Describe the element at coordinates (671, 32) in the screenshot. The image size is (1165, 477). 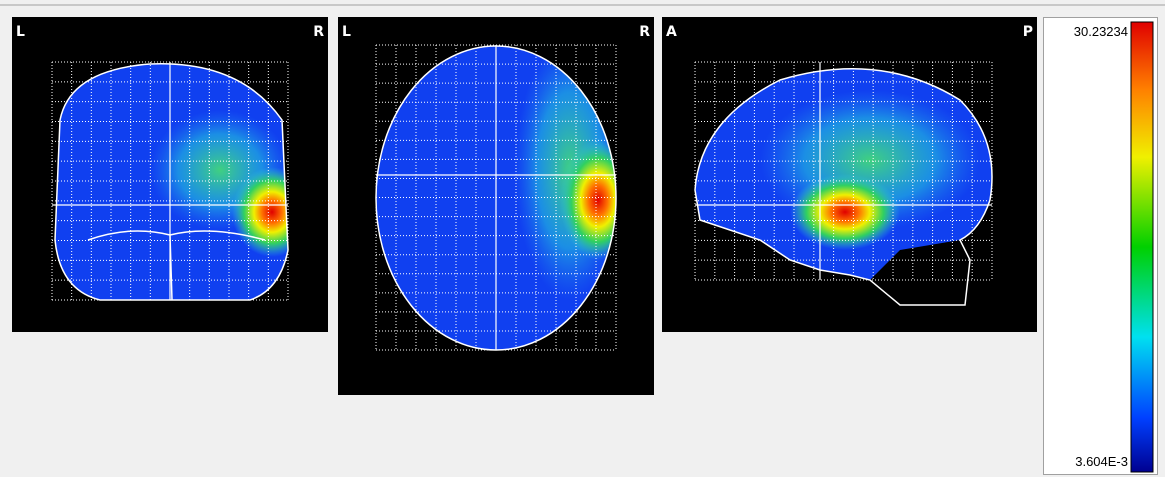
I see `orientation-label: A` at that location.